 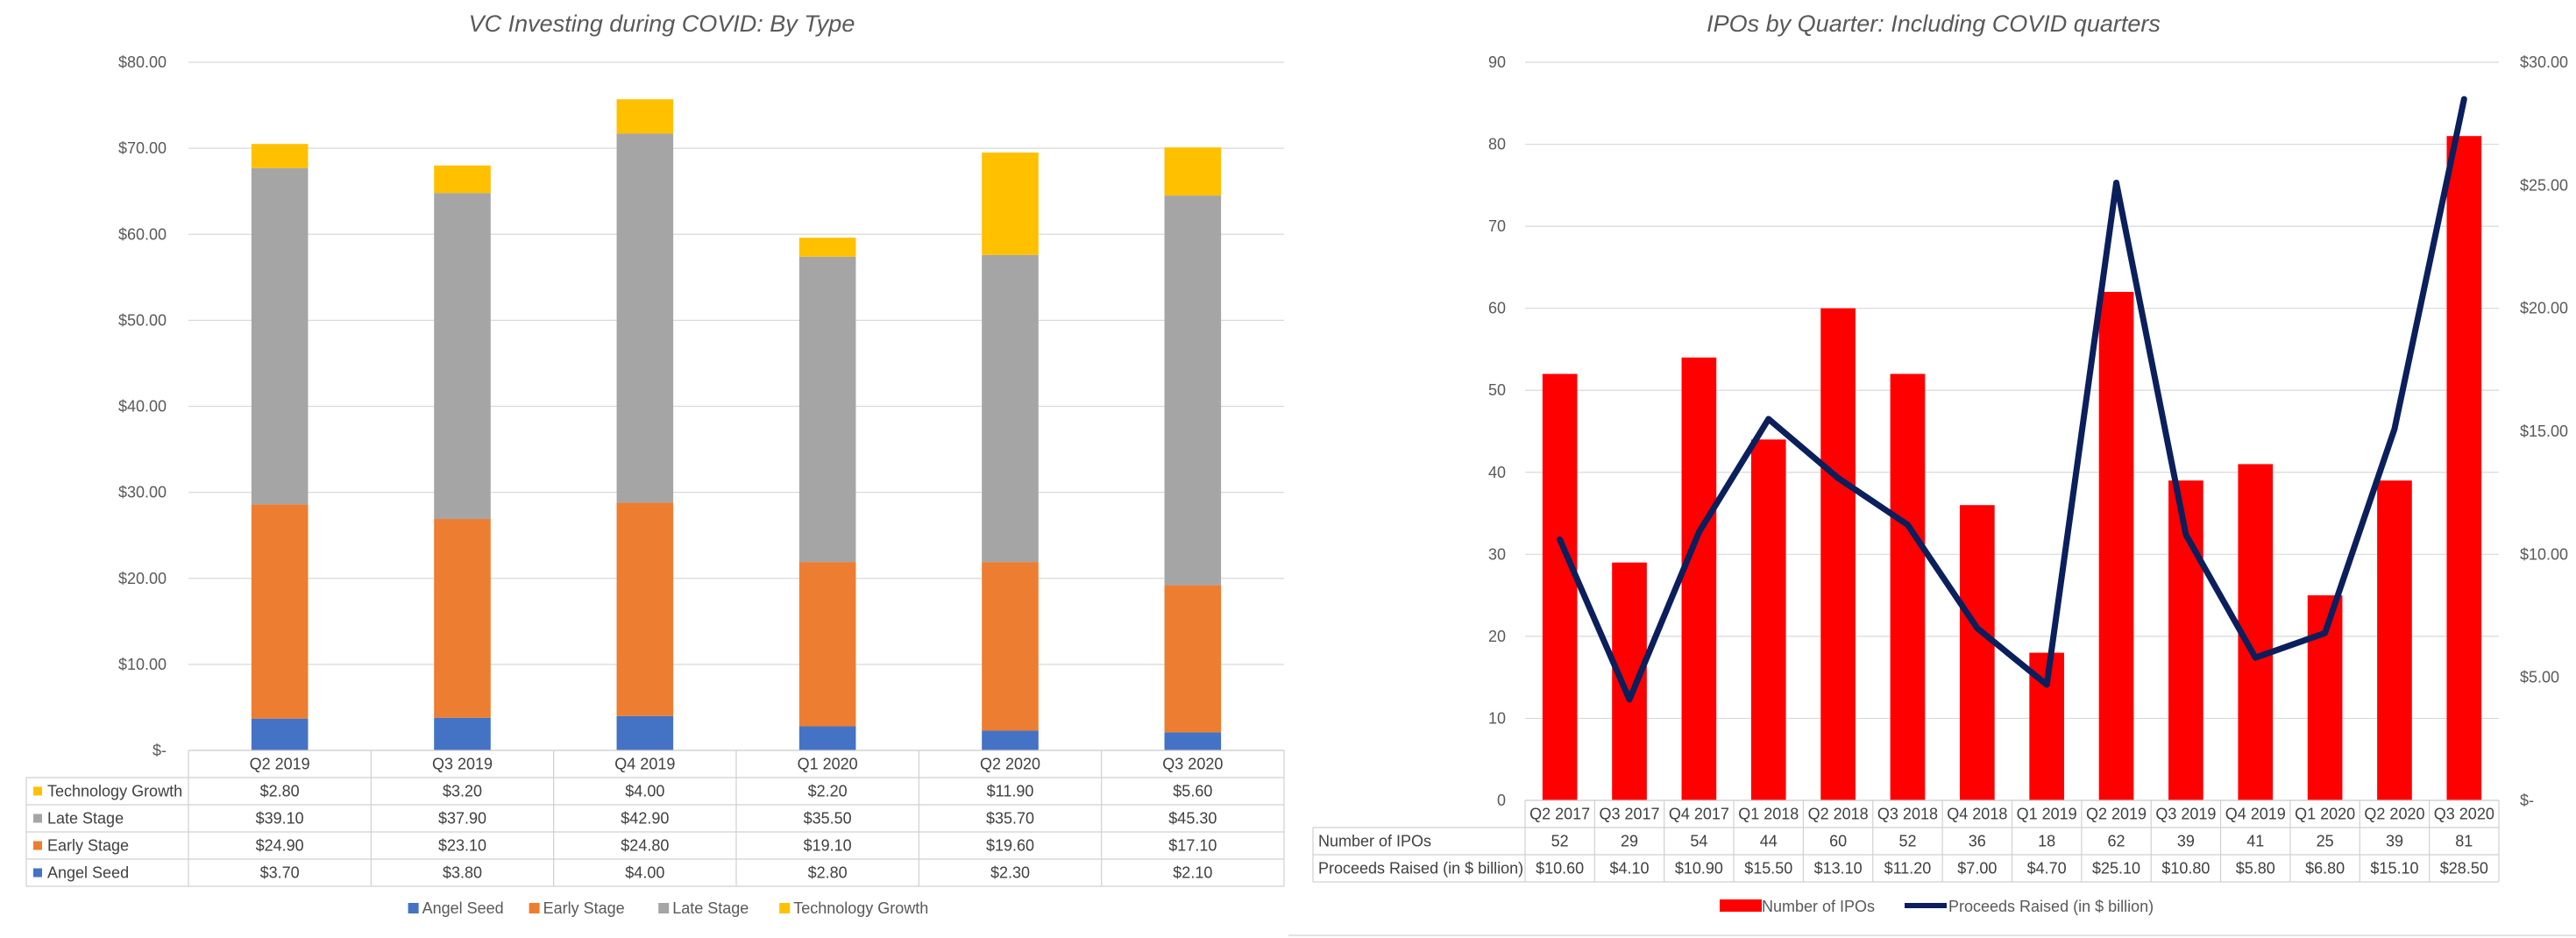 What do you see at coordinates (1629, 841) in the screenshot?
I see `c2-table-value: 29` at bounding box center [1629, 841].